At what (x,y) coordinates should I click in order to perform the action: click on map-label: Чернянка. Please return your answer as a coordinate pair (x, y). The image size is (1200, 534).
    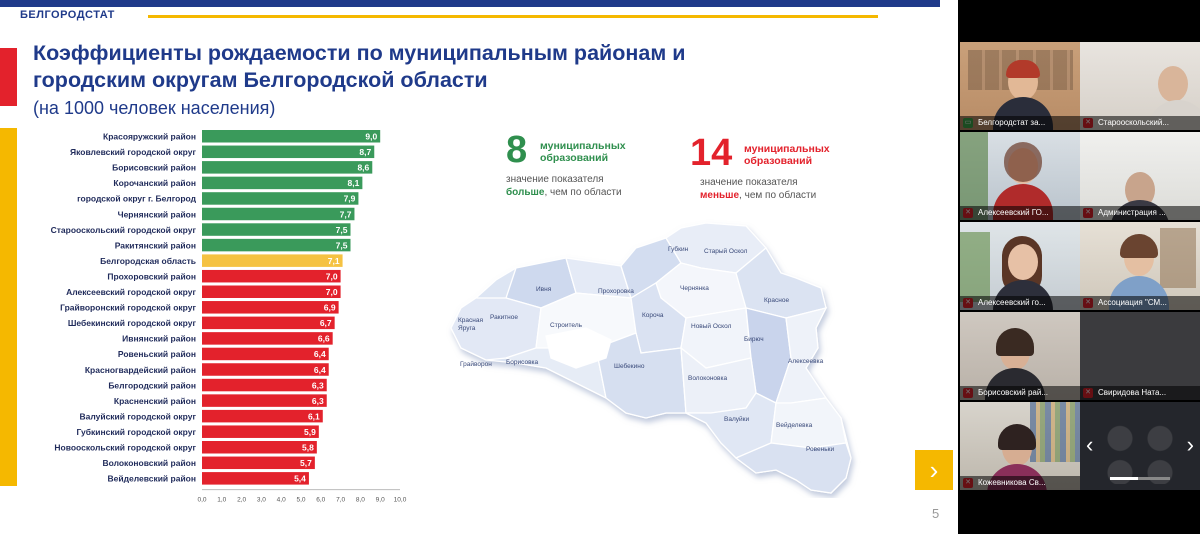
    Looking at the image, I should click on (694, 288).